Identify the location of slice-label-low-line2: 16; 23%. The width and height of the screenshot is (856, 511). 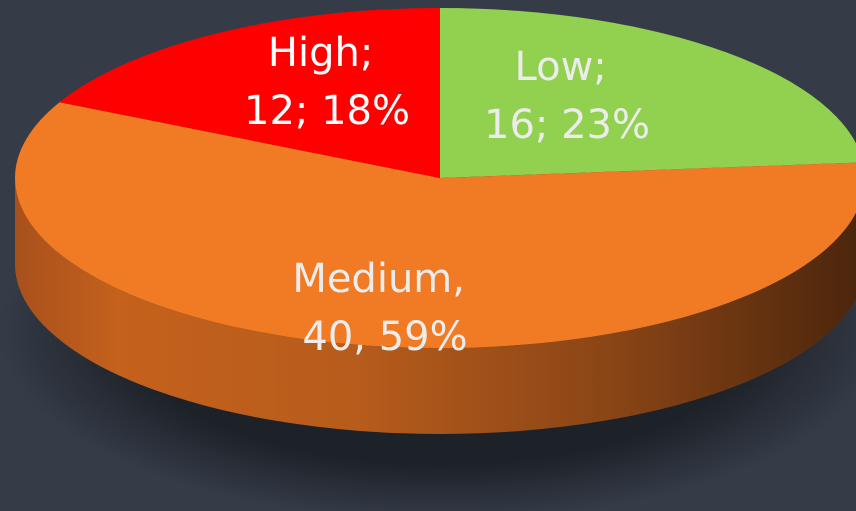
(567, 125).